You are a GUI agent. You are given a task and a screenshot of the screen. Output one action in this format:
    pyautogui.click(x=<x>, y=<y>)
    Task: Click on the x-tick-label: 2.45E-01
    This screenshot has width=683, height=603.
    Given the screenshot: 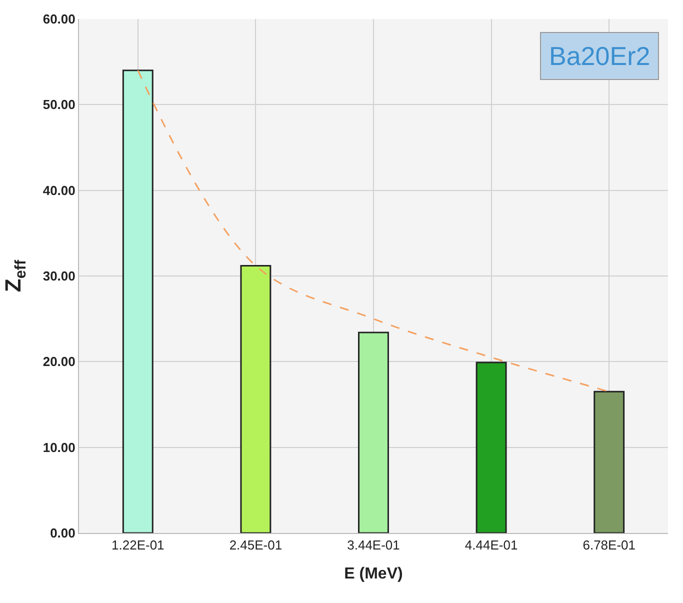 What is the action you would take?
    pyautogui.click(x=255, y=545)
    